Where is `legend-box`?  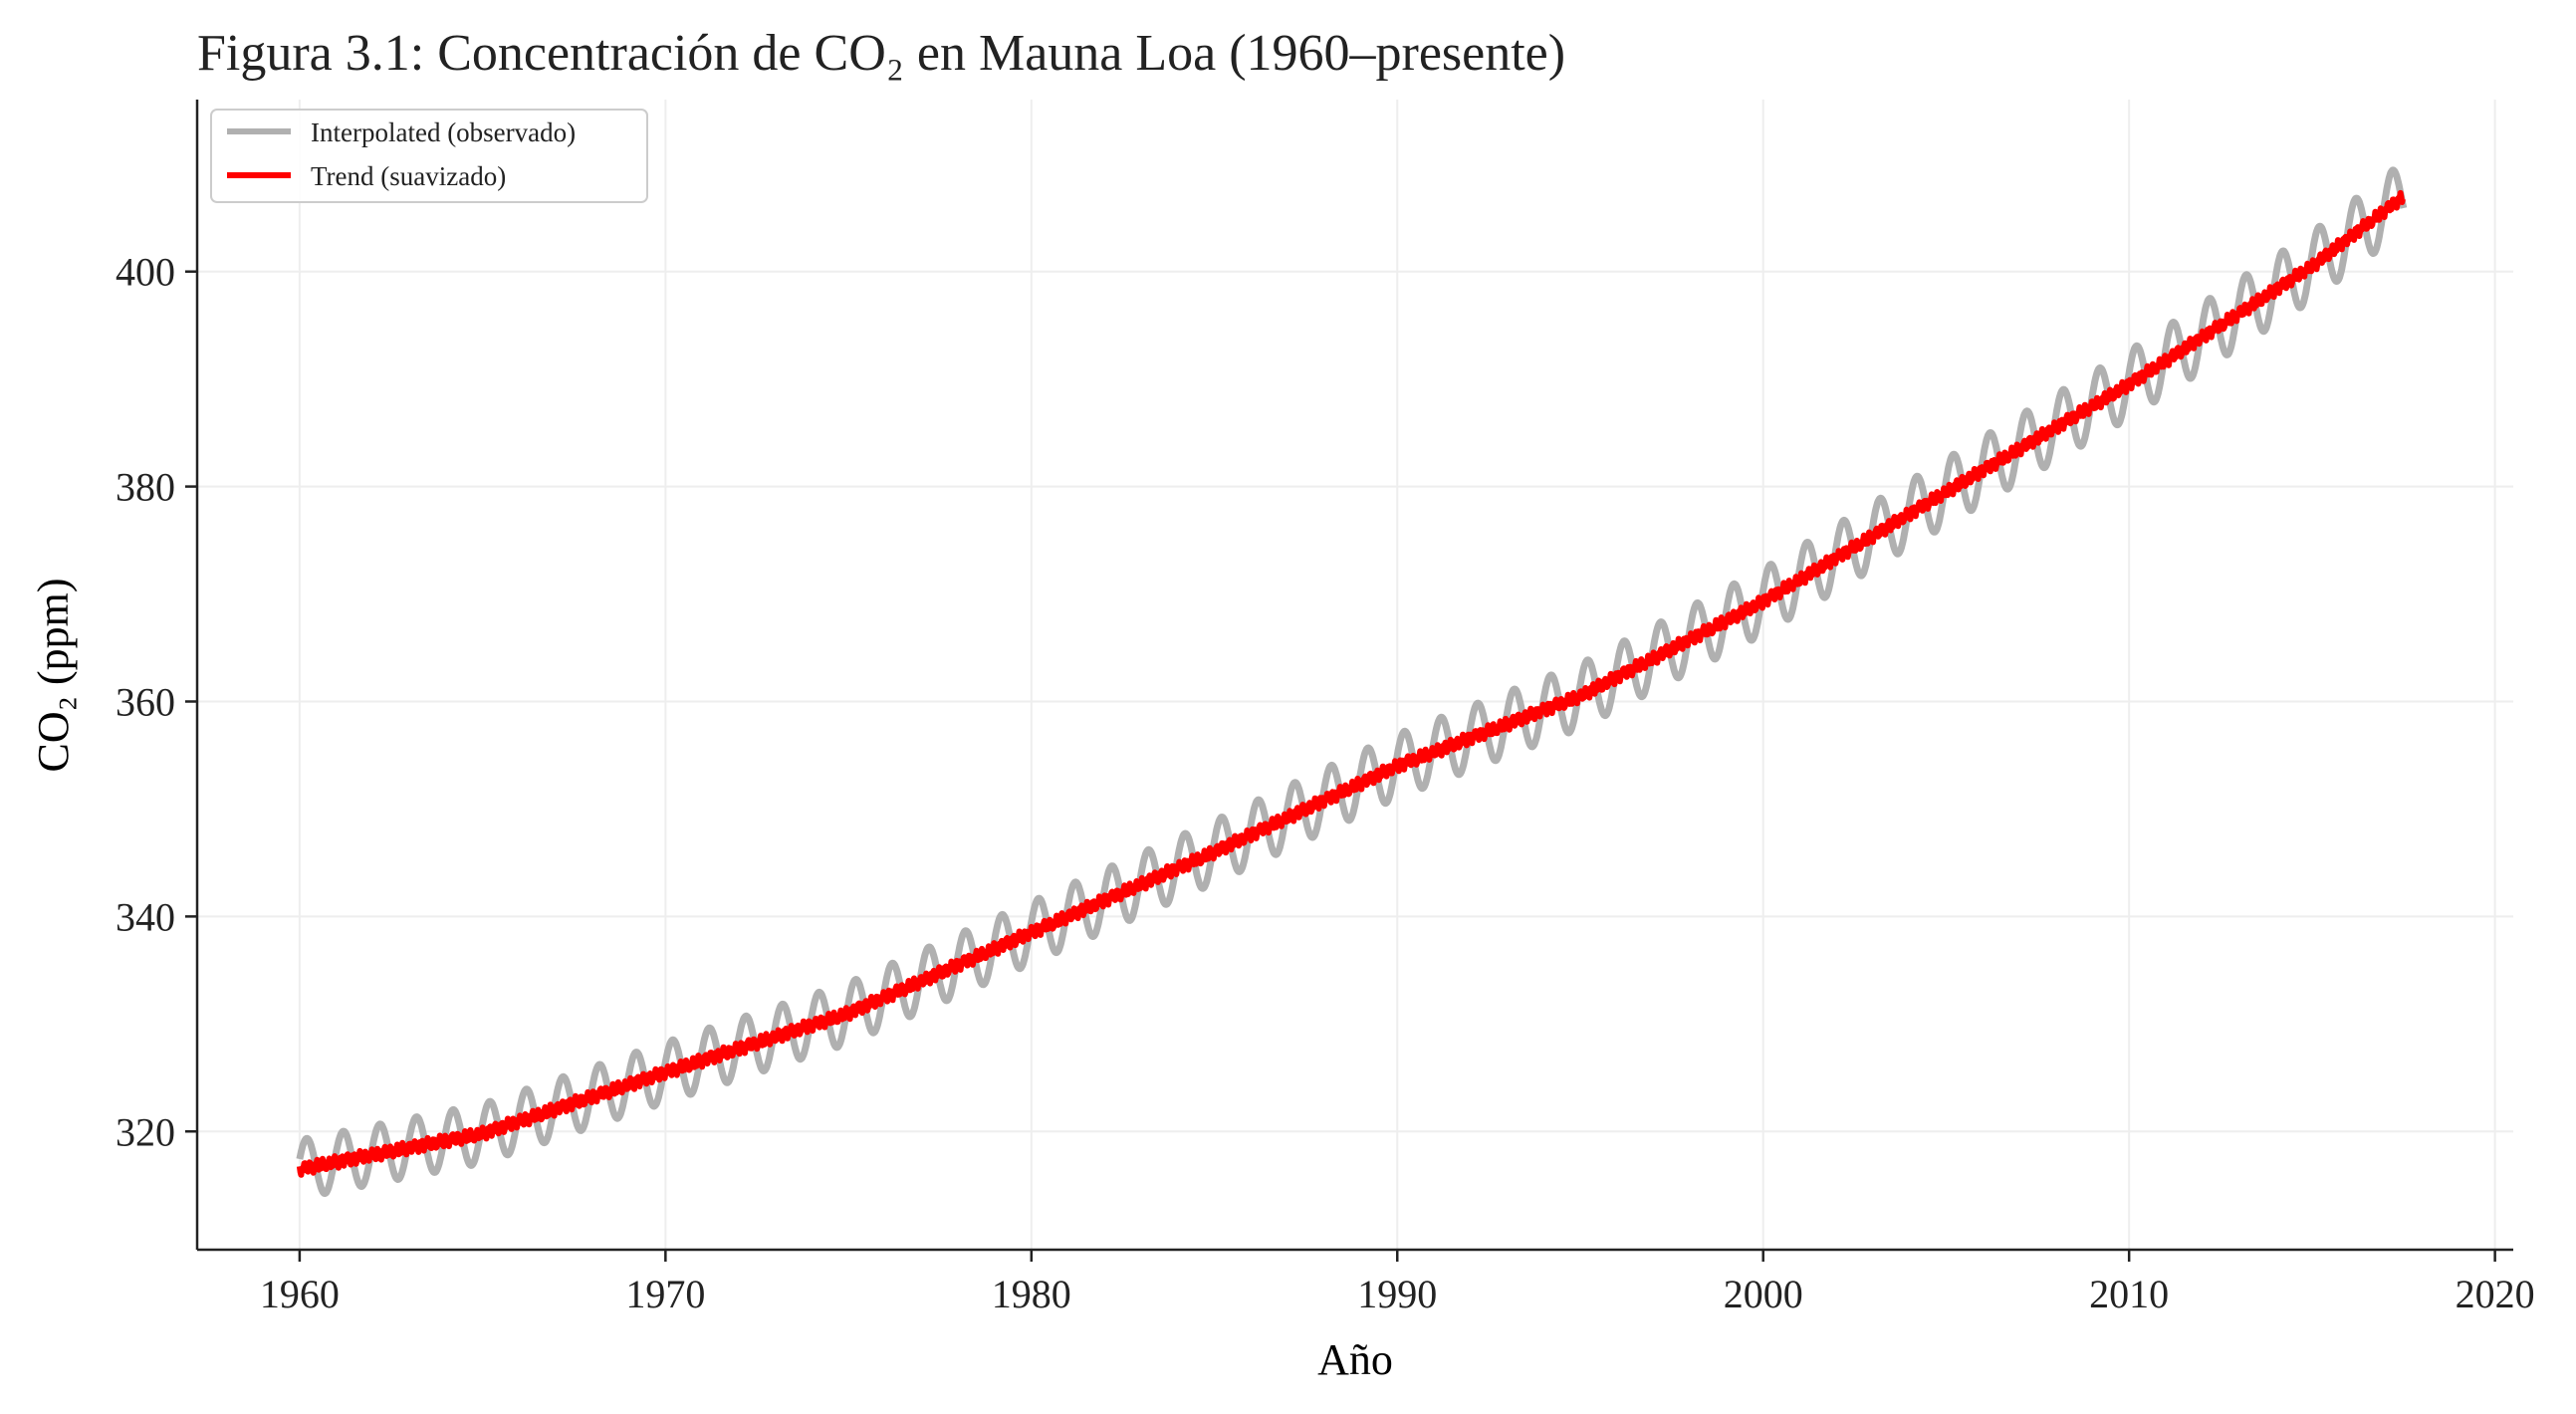
legend-box is located at coordinates (429, 156).